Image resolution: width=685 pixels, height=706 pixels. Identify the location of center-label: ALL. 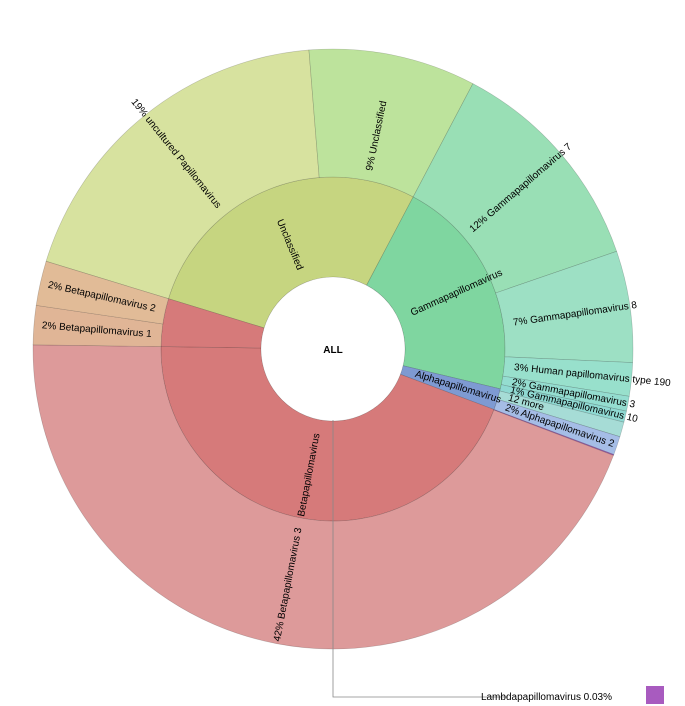
(332, 350).